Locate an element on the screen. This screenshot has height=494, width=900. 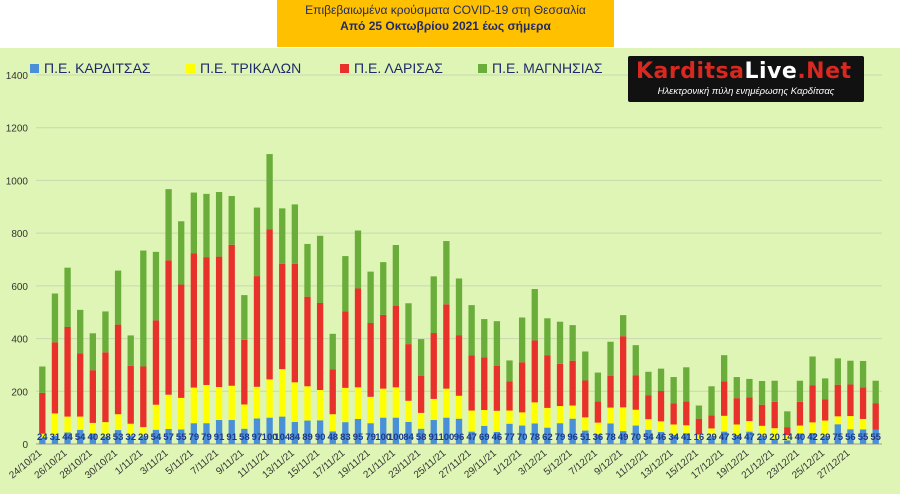
legend-item-magnisia: Π.Ε. ΜΑΓΝΗΣΙΑΣ is located at coordinates (540, 68).